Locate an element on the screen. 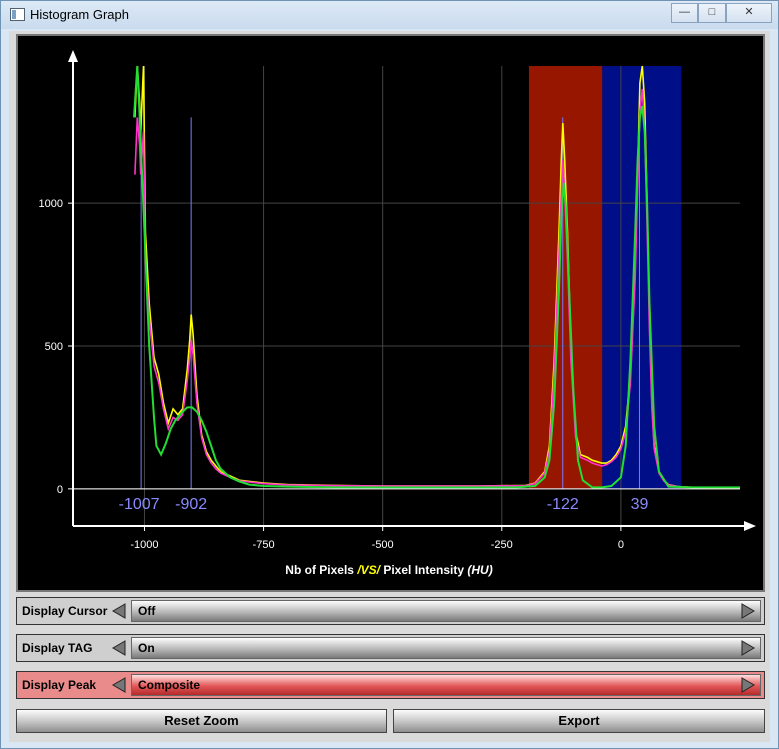 This screenshot has height=749, width=779. display-tag-row: Display TAG On is located at coordinates (390, 648).